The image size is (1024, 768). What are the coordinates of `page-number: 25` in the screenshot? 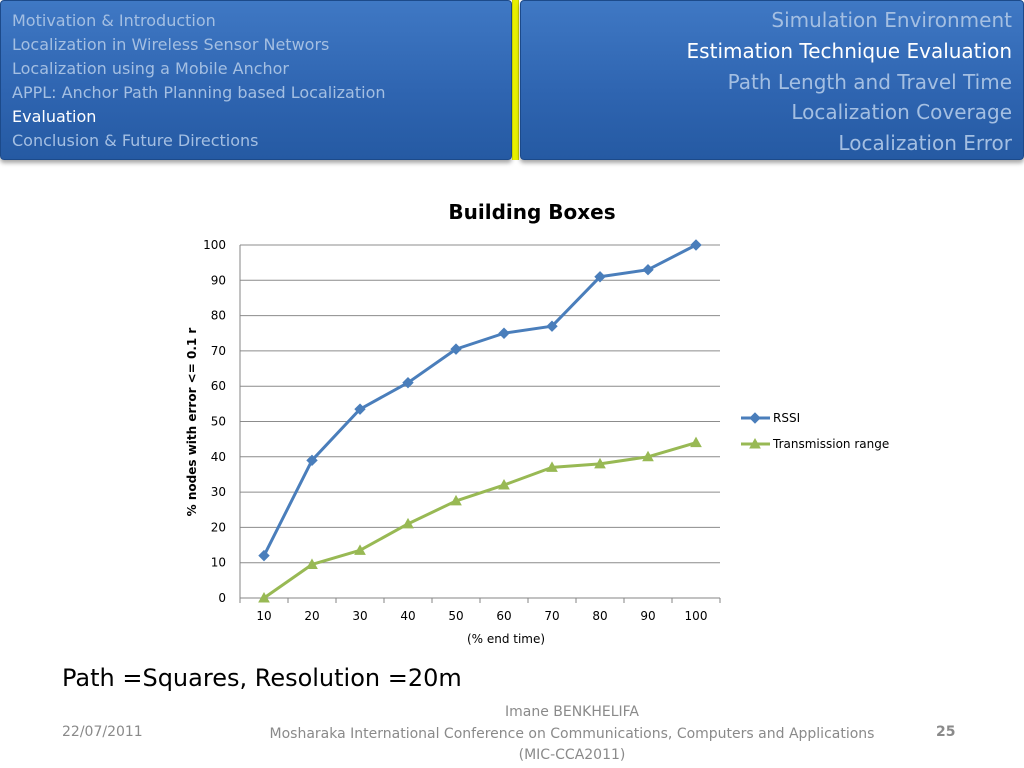 It's located at (946, 732).